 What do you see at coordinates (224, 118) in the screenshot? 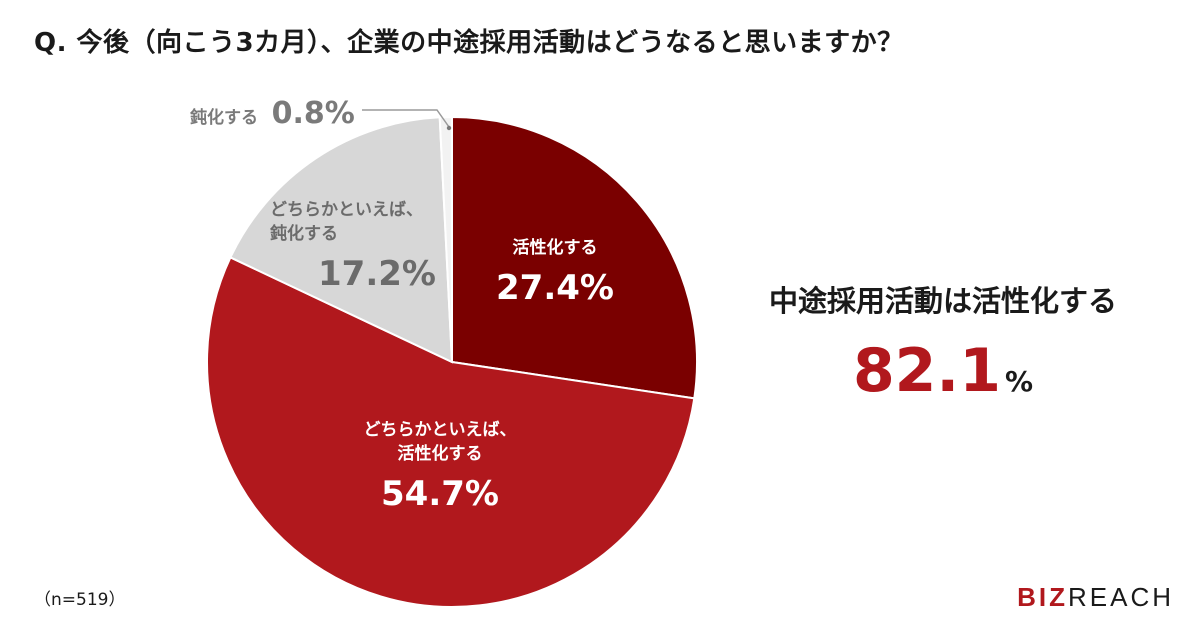
I see `slice-label-slow-text: 鈍化する` at bounding box center [224, 118].